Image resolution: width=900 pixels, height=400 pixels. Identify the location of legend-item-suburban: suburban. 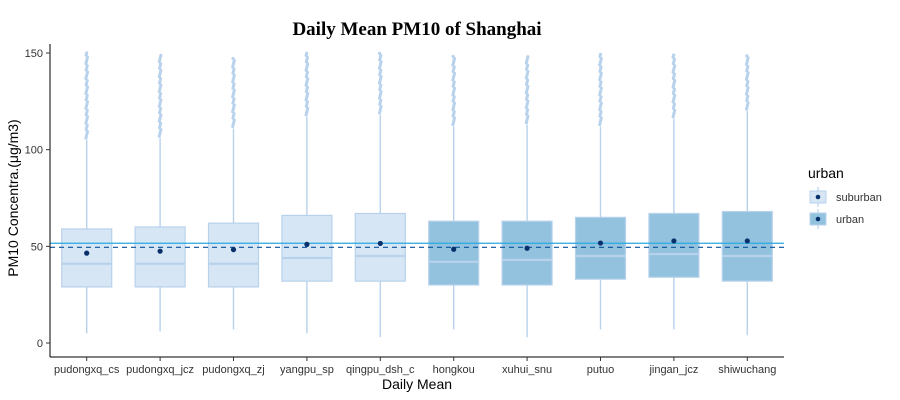
(845, 197).